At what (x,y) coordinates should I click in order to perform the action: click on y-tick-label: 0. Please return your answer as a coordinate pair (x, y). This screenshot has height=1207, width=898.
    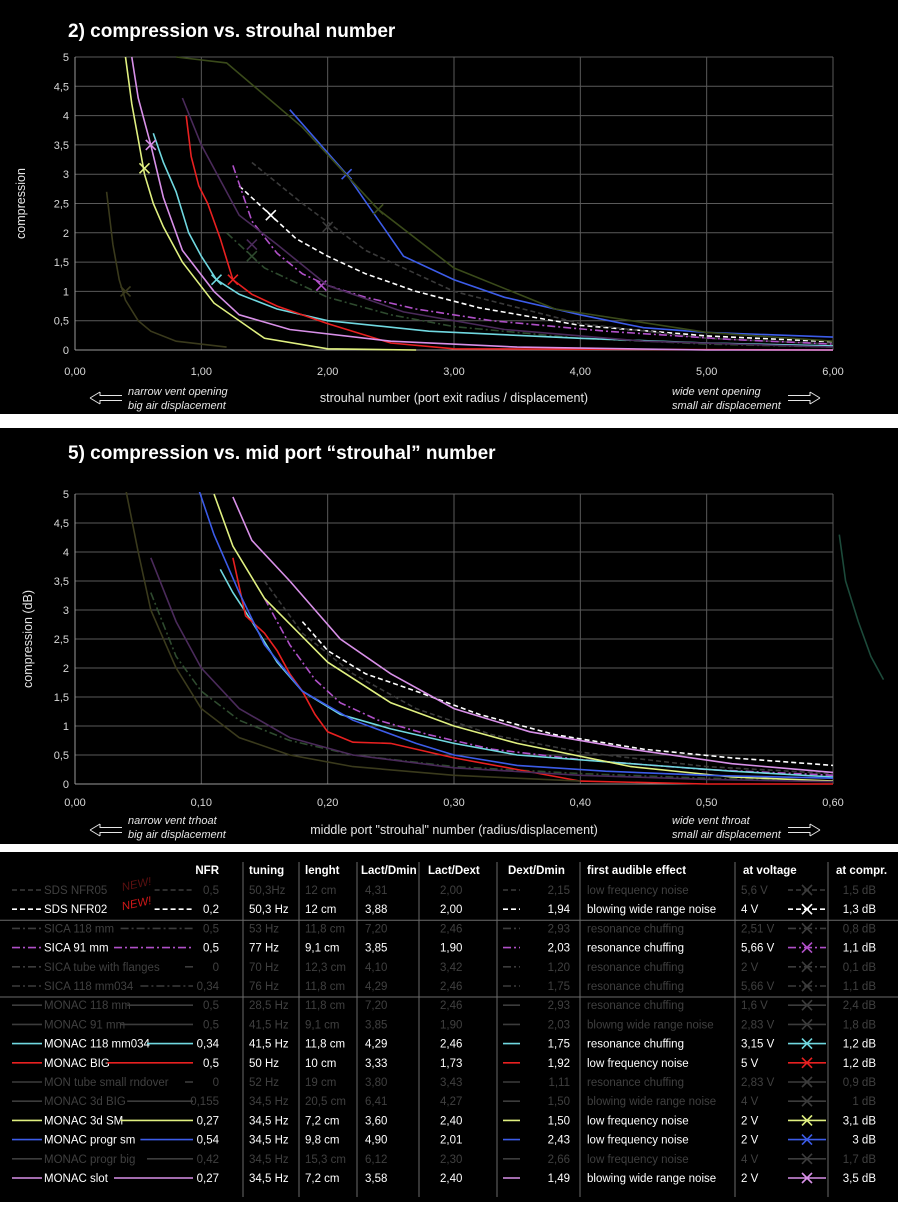
    Looking at the image, I should click on (66, 785).